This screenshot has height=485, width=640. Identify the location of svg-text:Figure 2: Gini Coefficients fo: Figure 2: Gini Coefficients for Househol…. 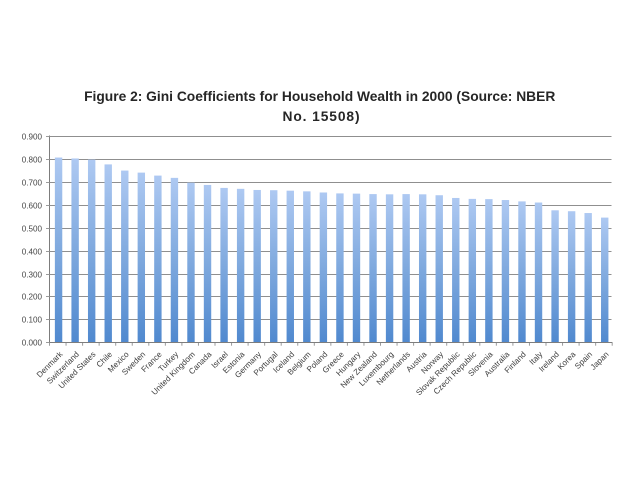
(319, 96).